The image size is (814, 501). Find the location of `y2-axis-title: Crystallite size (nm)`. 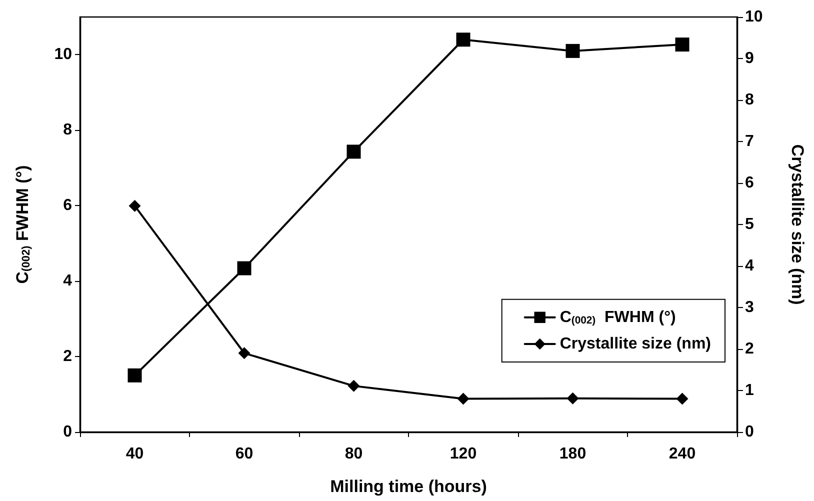

y2-axis-title: Crystallite size (nm) is located at coordinates (797, 224).